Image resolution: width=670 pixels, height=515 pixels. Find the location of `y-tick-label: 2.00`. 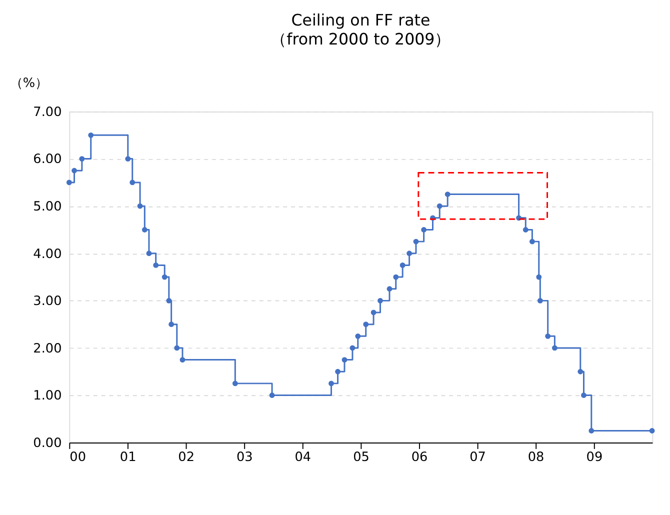

y-tick-label: 2.00 is located at coordinates (47, 348).